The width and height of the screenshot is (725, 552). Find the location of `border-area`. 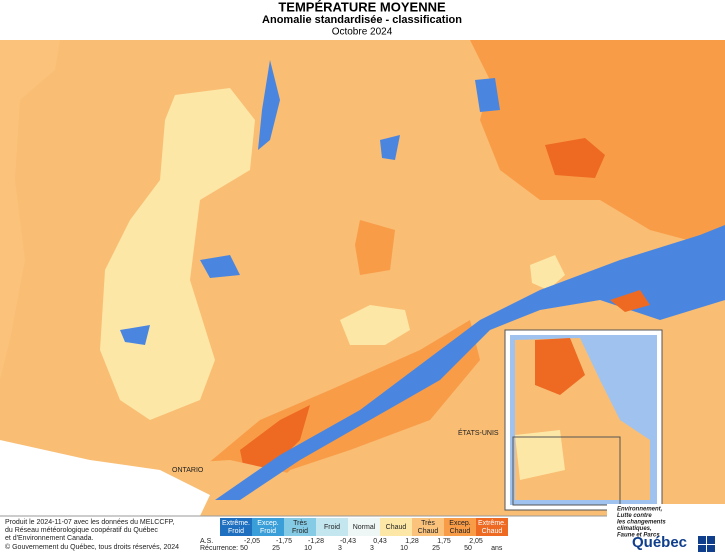

border-area is located at coordinates (317, 485).